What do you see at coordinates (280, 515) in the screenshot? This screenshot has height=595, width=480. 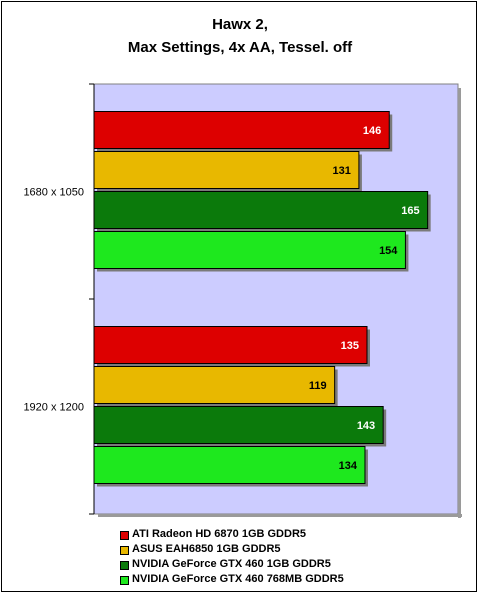 I see `plot-shadow-bottom` at bounding box center [280, 515].